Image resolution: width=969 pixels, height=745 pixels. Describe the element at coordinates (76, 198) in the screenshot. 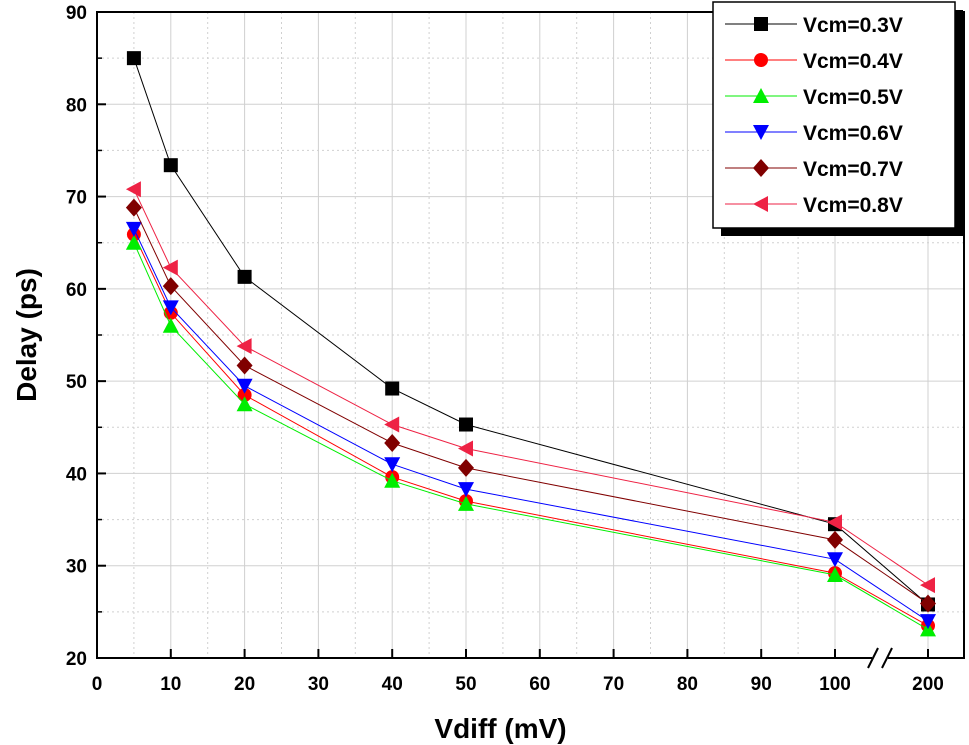

I see `y-tick-label: 70` at that location.